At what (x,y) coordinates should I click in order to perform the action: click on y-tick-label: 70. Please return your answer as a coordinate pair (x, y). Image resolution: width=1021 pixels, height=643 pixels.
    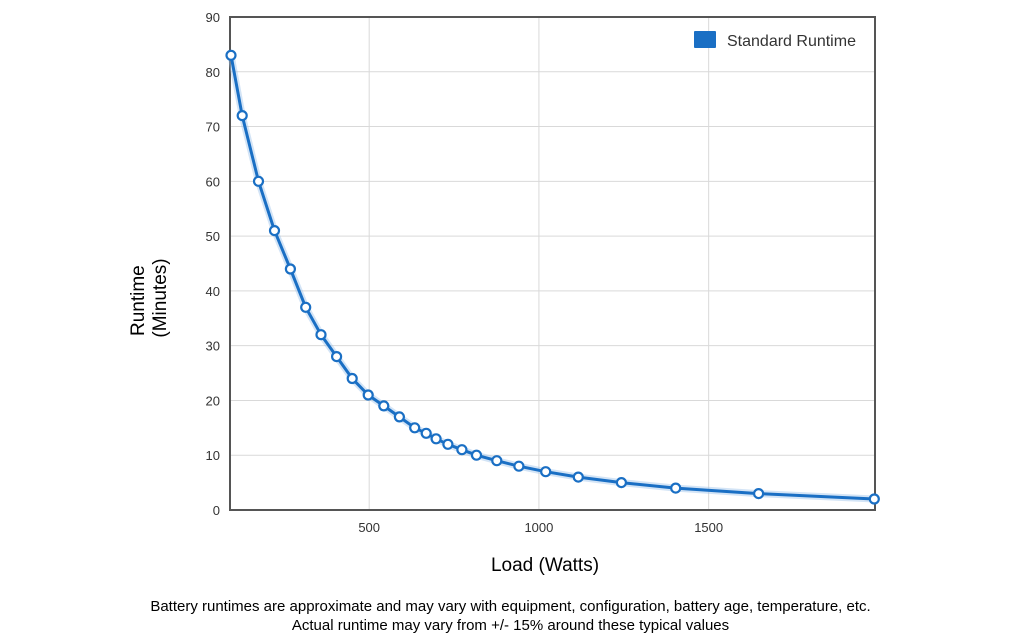
    Looking at the image, I should click on (213, 127).